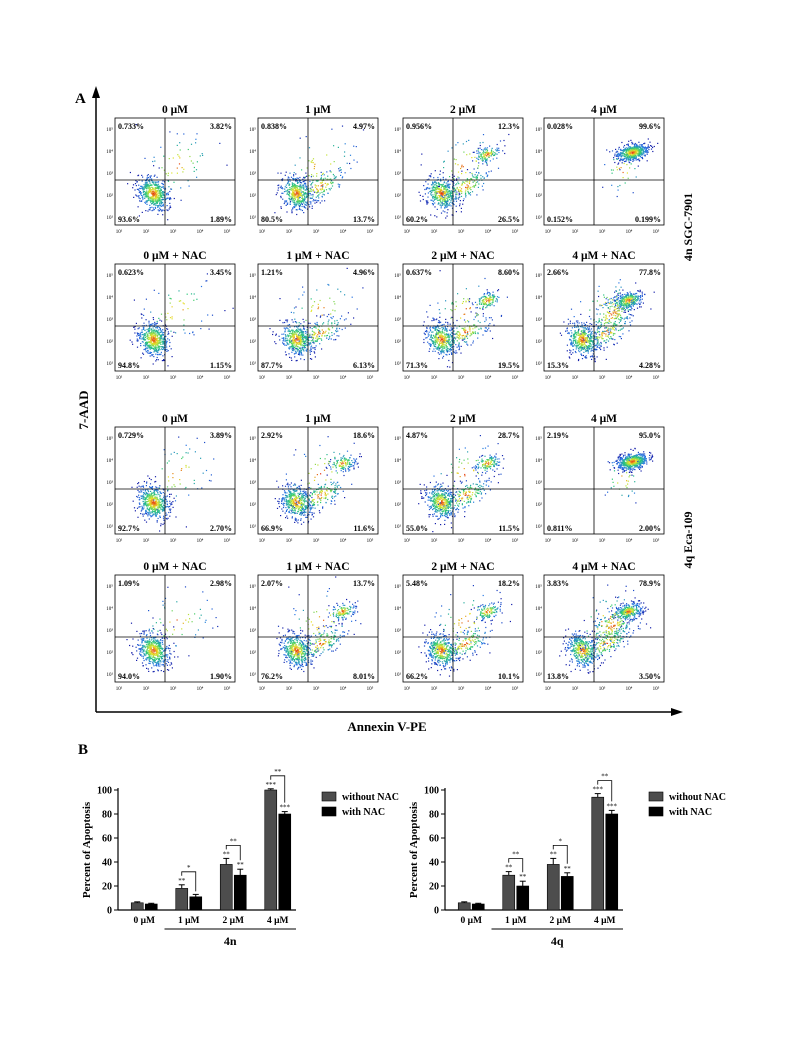 This screenshot has height=1057, width=793. I want to click on y-tick-label: 80, so click(107, 815).